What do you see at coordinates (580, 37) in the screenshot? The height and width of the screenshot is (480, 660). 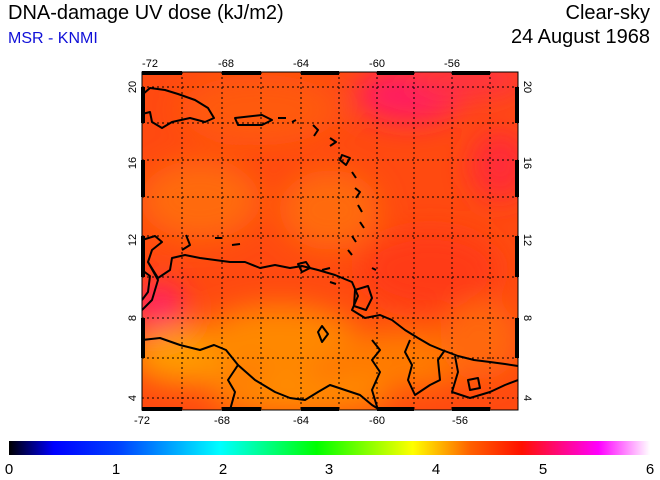 I see `date-label: 24 August 1968` at bounding box center [580, 37].